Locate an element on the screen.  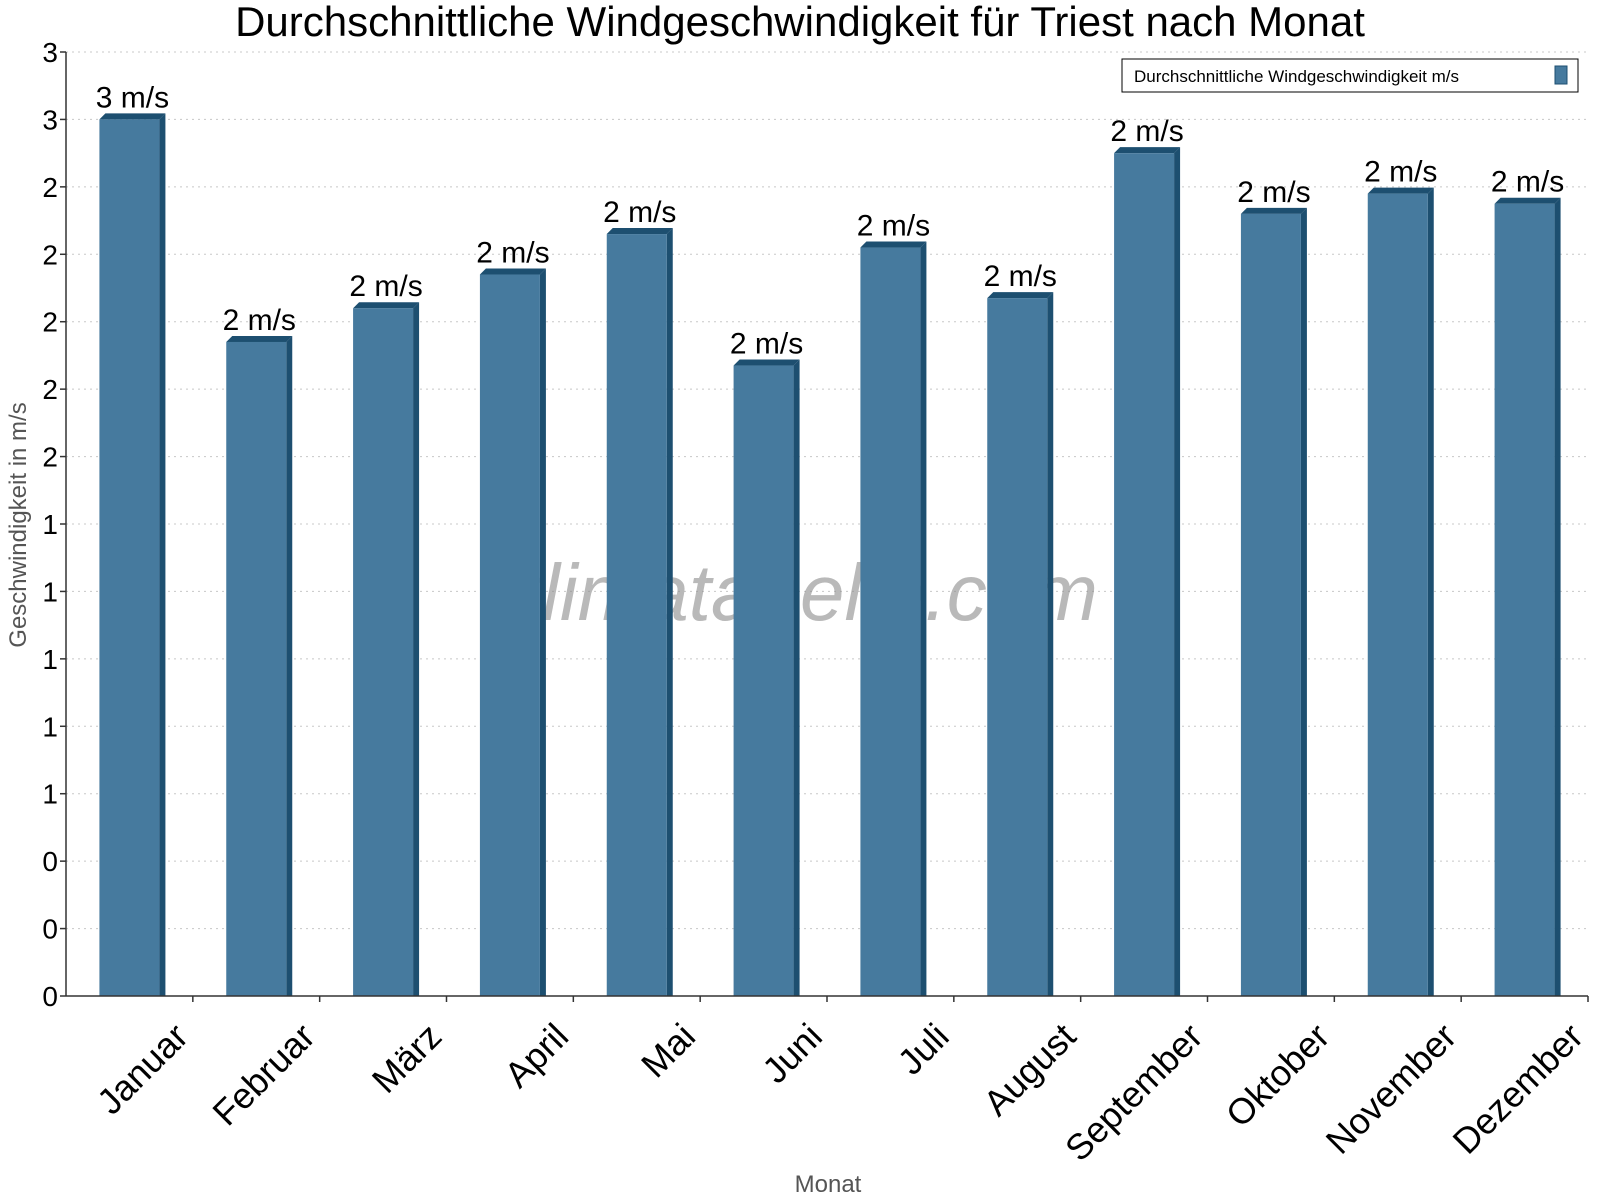
y-axis-ticks: 0 0 0 1 1 1 1 1 2 2 2 2 2 3 3 is located at coordinates (54, 524).